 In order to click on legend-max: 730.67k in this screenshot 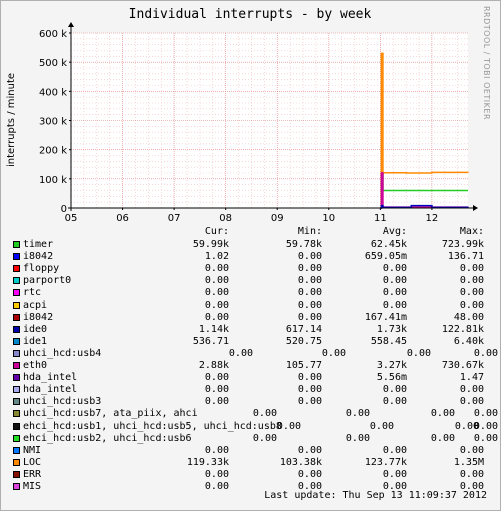, I will do `click(462, 365)`.